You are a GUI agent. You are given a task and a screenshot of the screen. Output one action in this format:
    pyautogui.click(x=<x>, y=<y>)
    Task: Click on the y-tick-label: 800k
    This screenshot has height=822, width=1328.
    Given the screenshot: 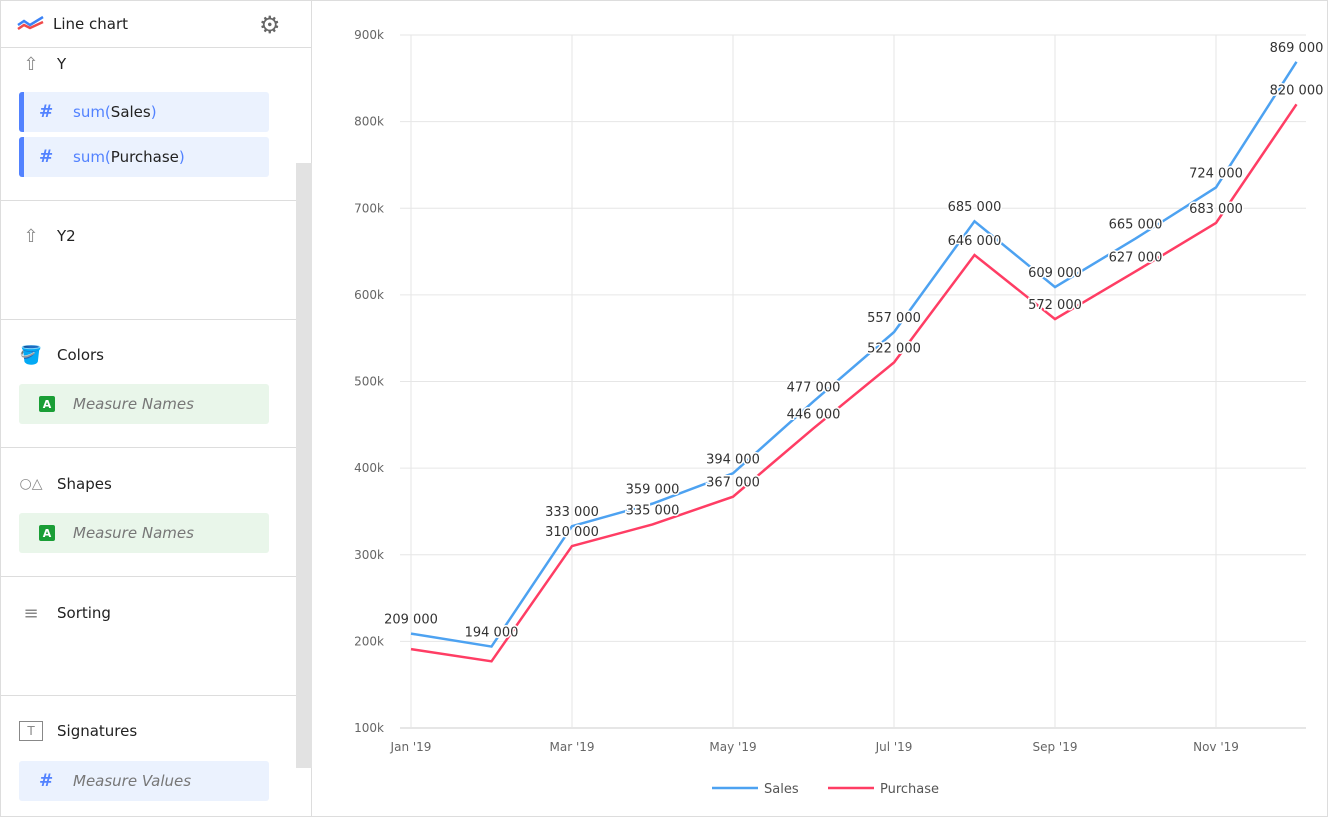 What is the action you would take?
    pyautogui.click(x=369, y=122)
    